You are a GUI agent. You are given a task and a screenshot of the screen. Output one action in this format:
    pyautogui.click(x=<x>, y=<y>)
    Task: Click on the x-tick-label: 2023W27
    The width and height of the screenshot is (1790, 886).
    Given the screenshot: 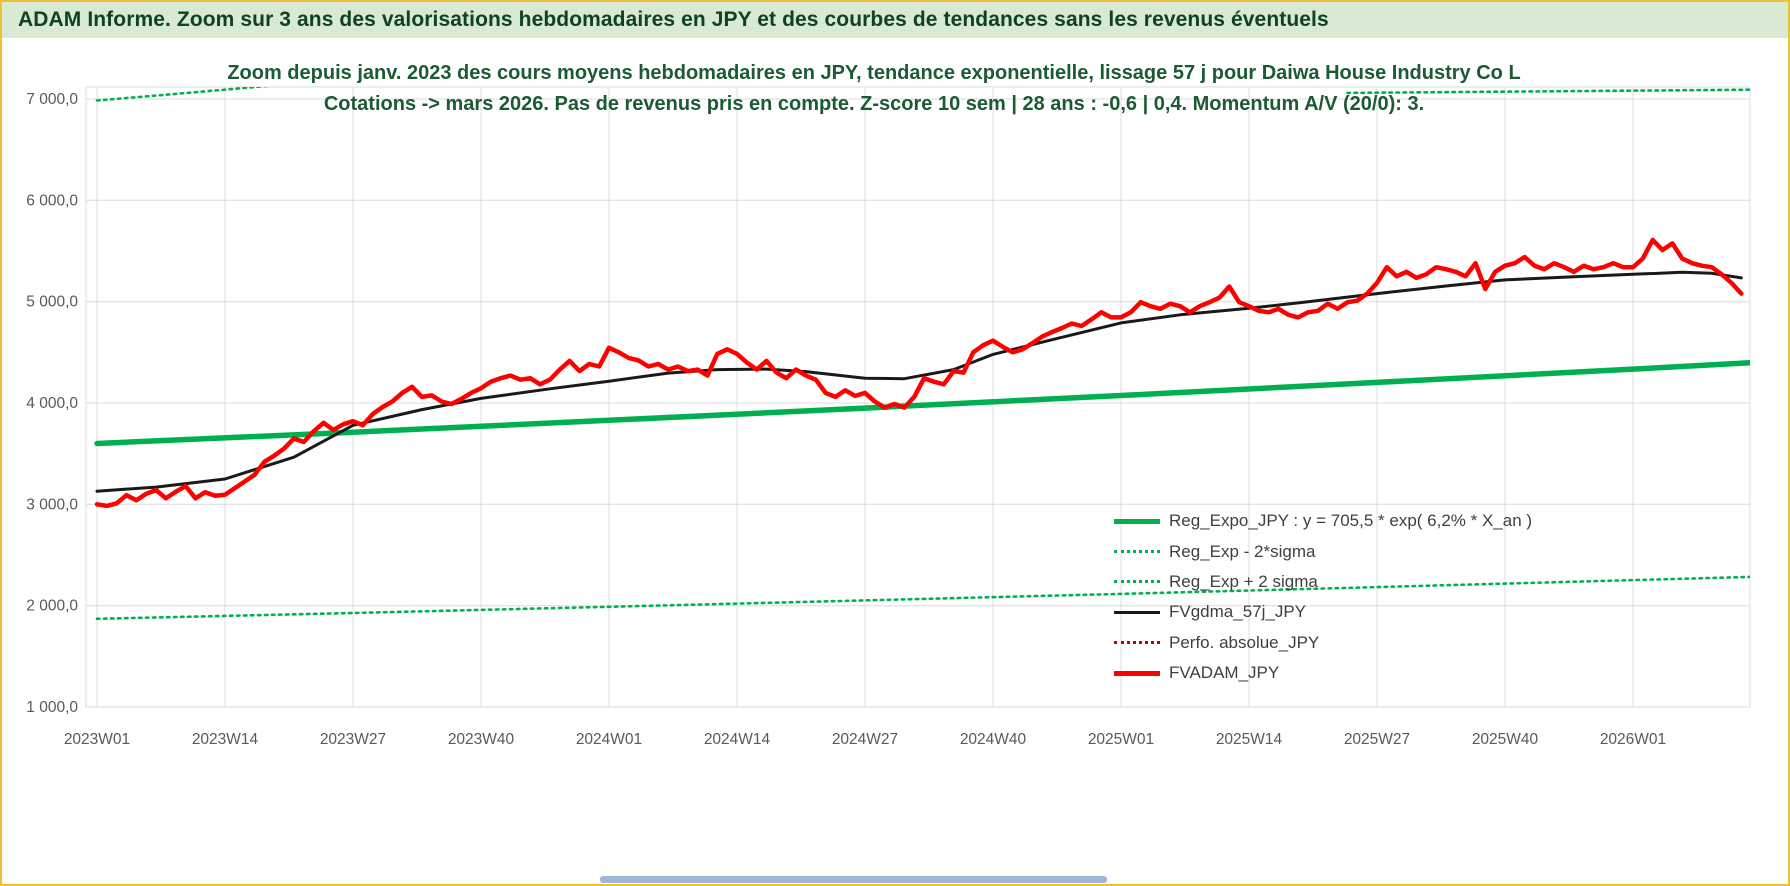 What is the action you would take?
    pyautogui.click(x=353, y=739)
    